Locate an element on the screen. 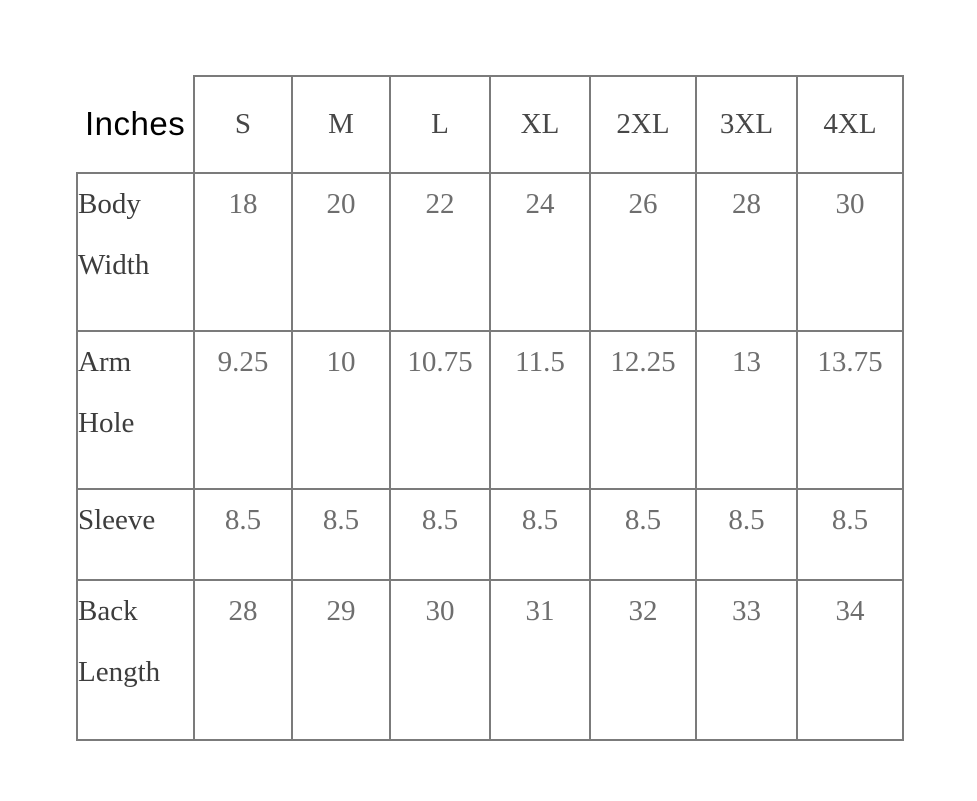 The width and height of the screenshot is (977, 801). size-header-row: Inches S M L XL 2XL 3XL 4XL is located at coordinates (490, 124).